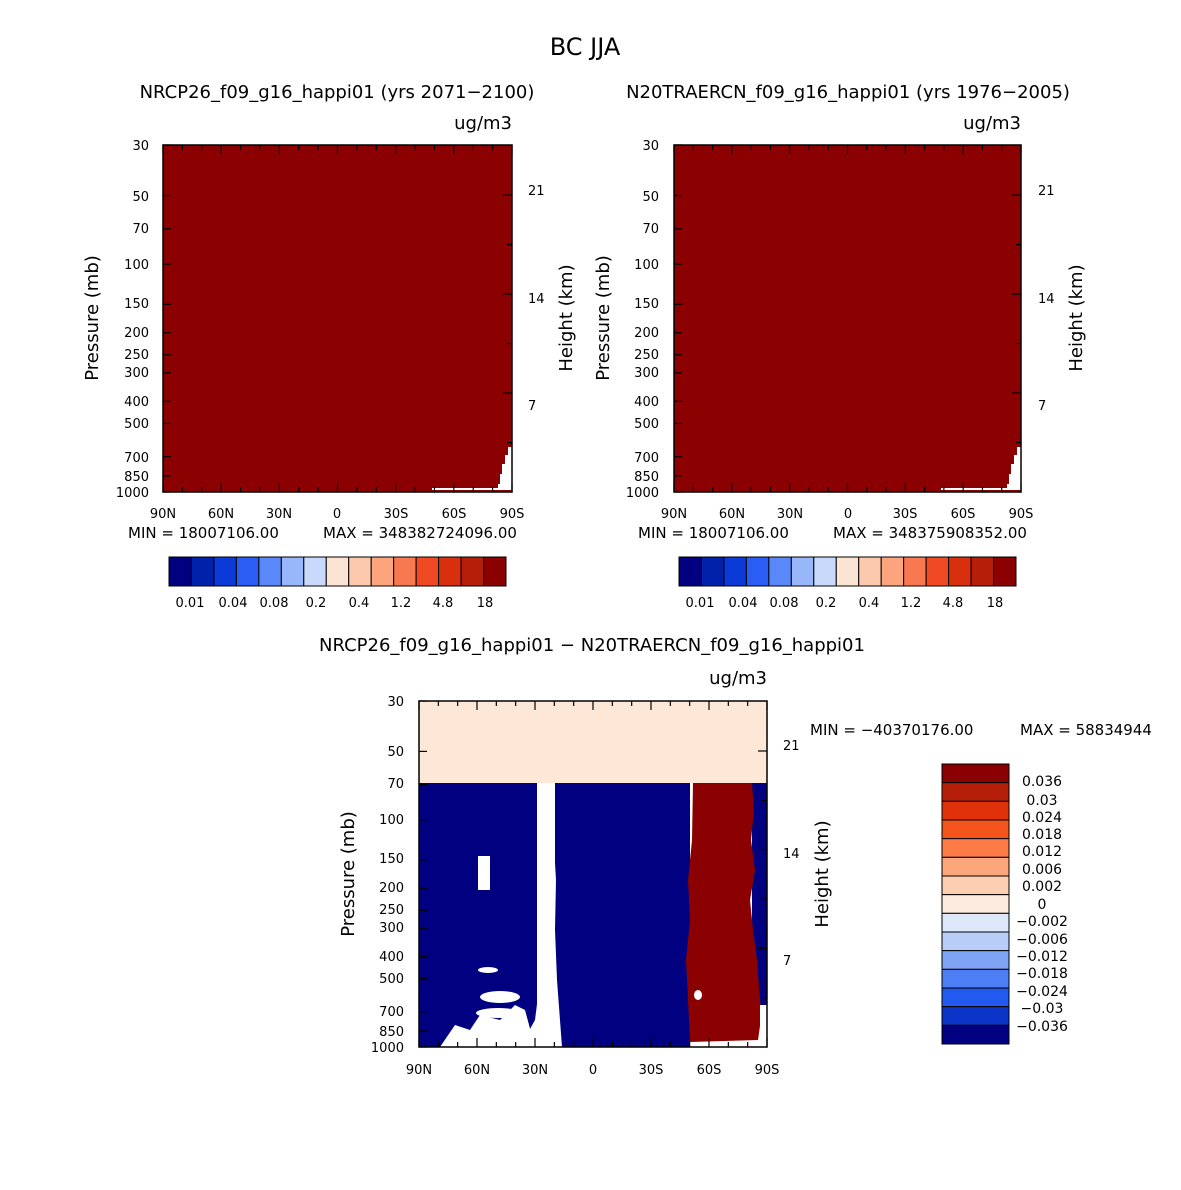 The width and height of the screenshot is (1181, 1190). Describe the element at coordinates (337, 92) in the screenshot. I see `panel-1-title: NRCP26_f09_g16_happi01 (yrs 2071−2100)` at that location.